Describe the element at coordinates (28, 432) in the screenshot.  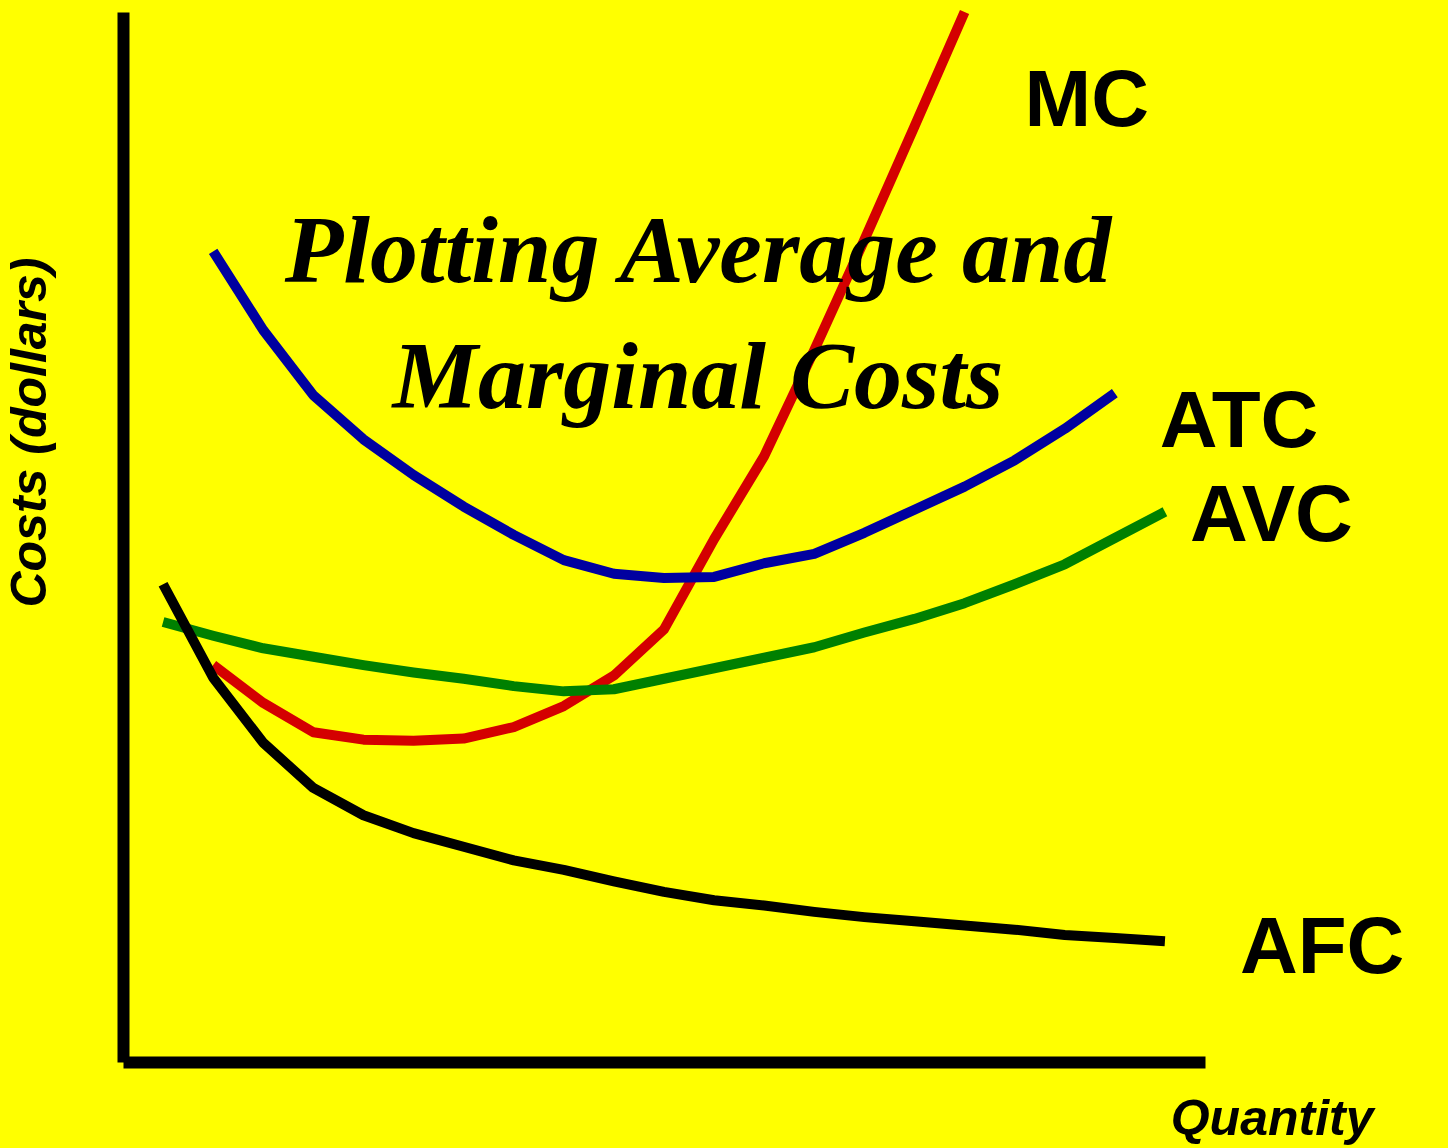
I see `y-axis-title: Costs (dollars)` at that location.